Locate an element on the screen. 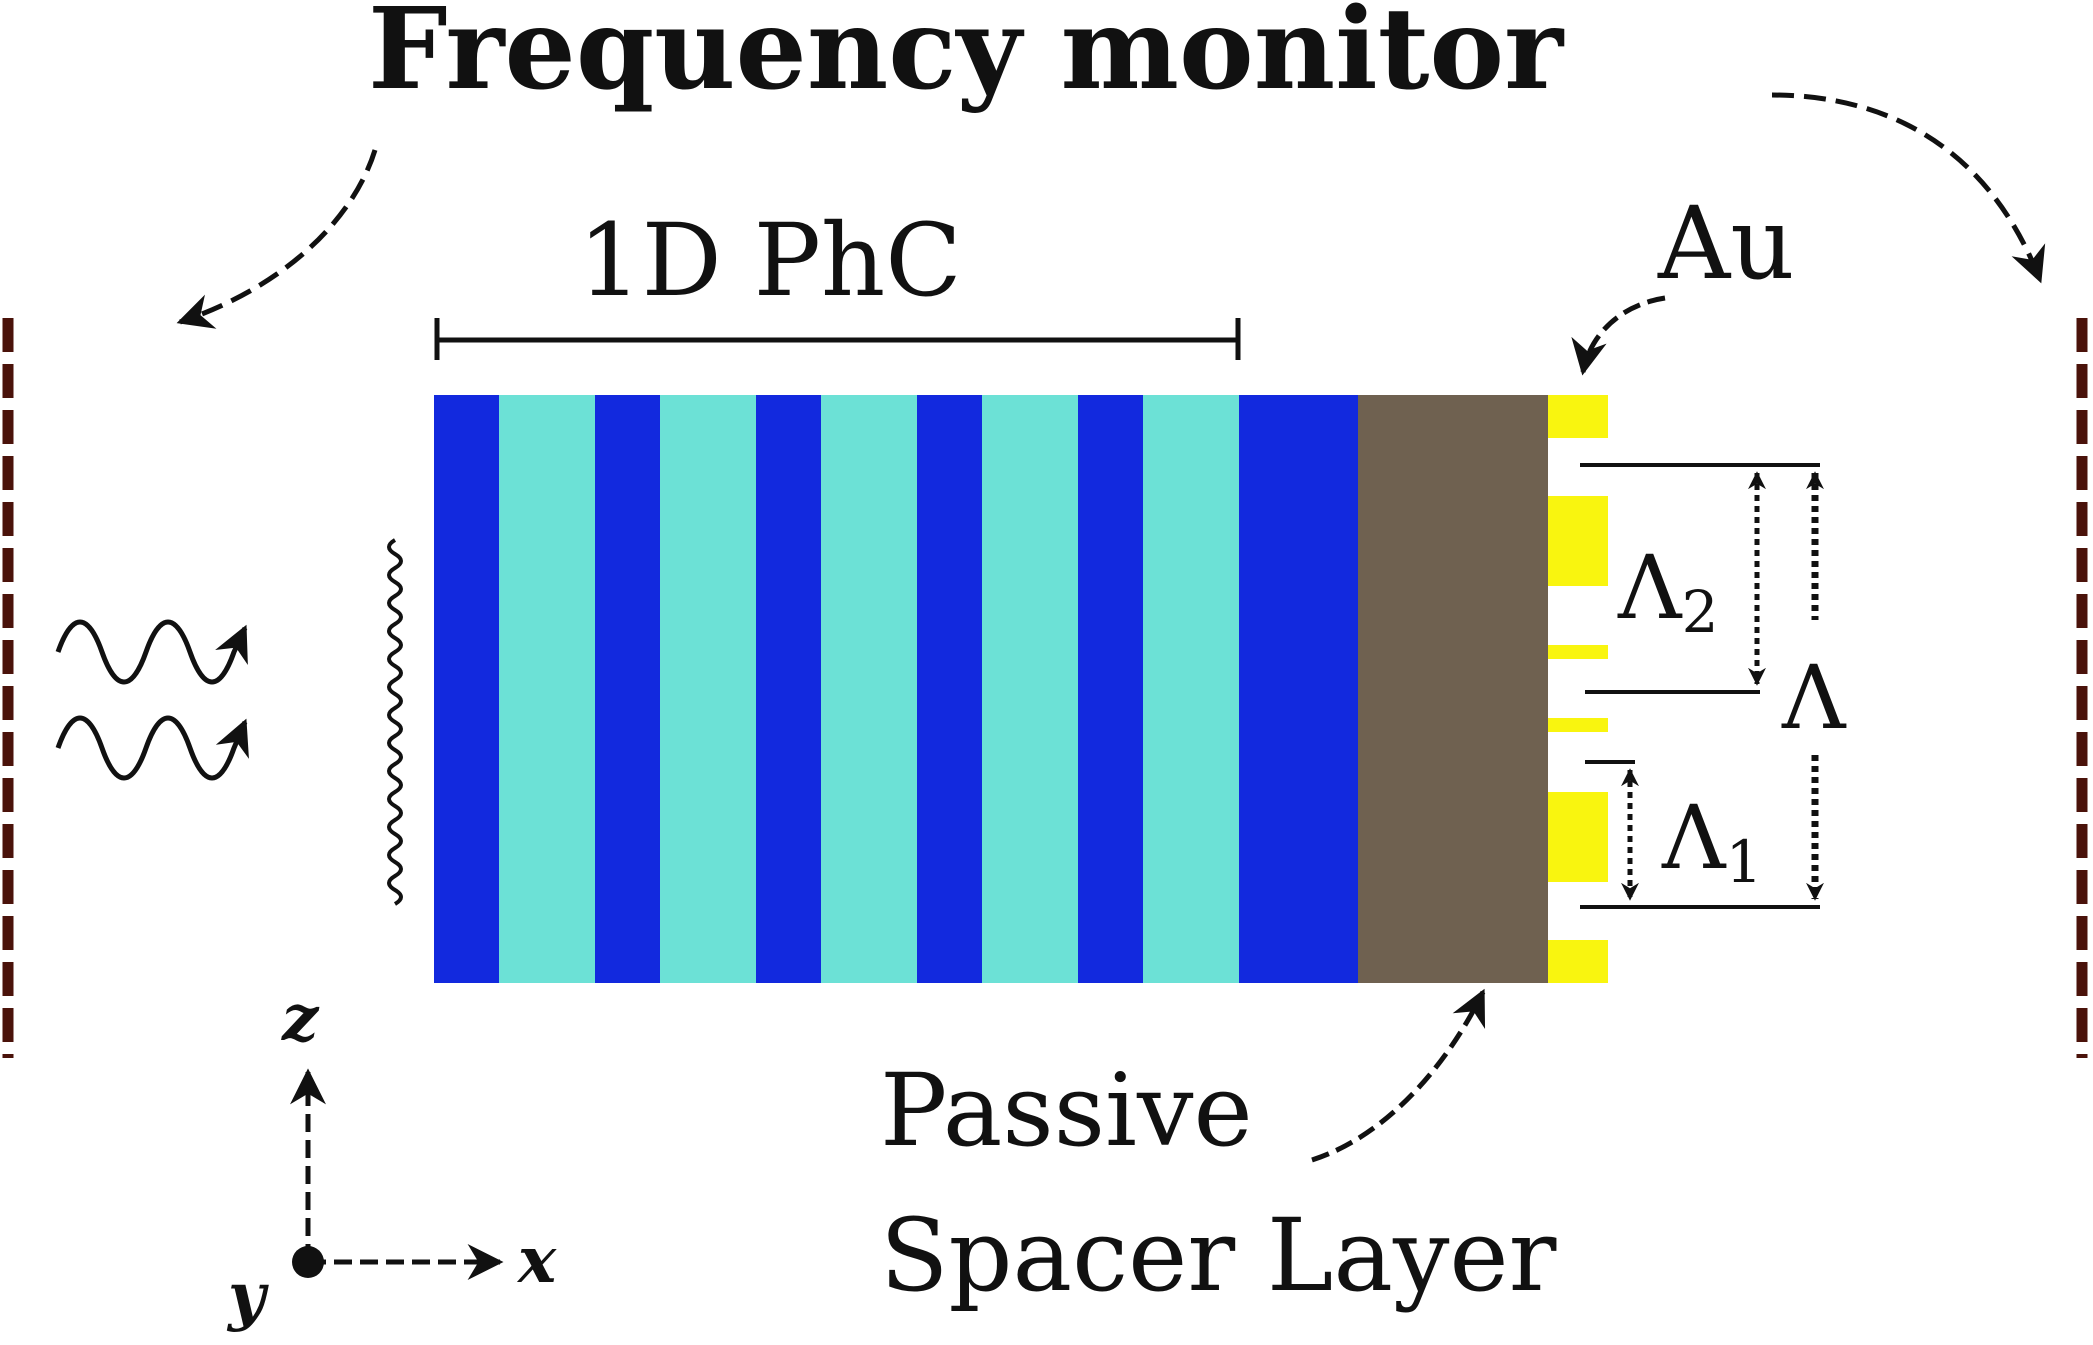  spacer-label-line1: Passive is located at coordinates (1066, 1110).